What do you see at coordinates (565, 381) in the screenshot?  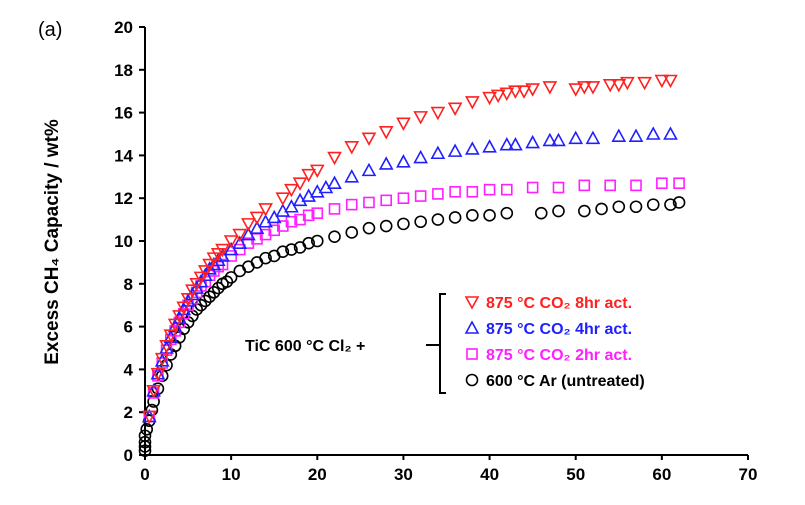 I see `legend-label: 600 °C Ar (untreated)` at bounding box center [565, 381].